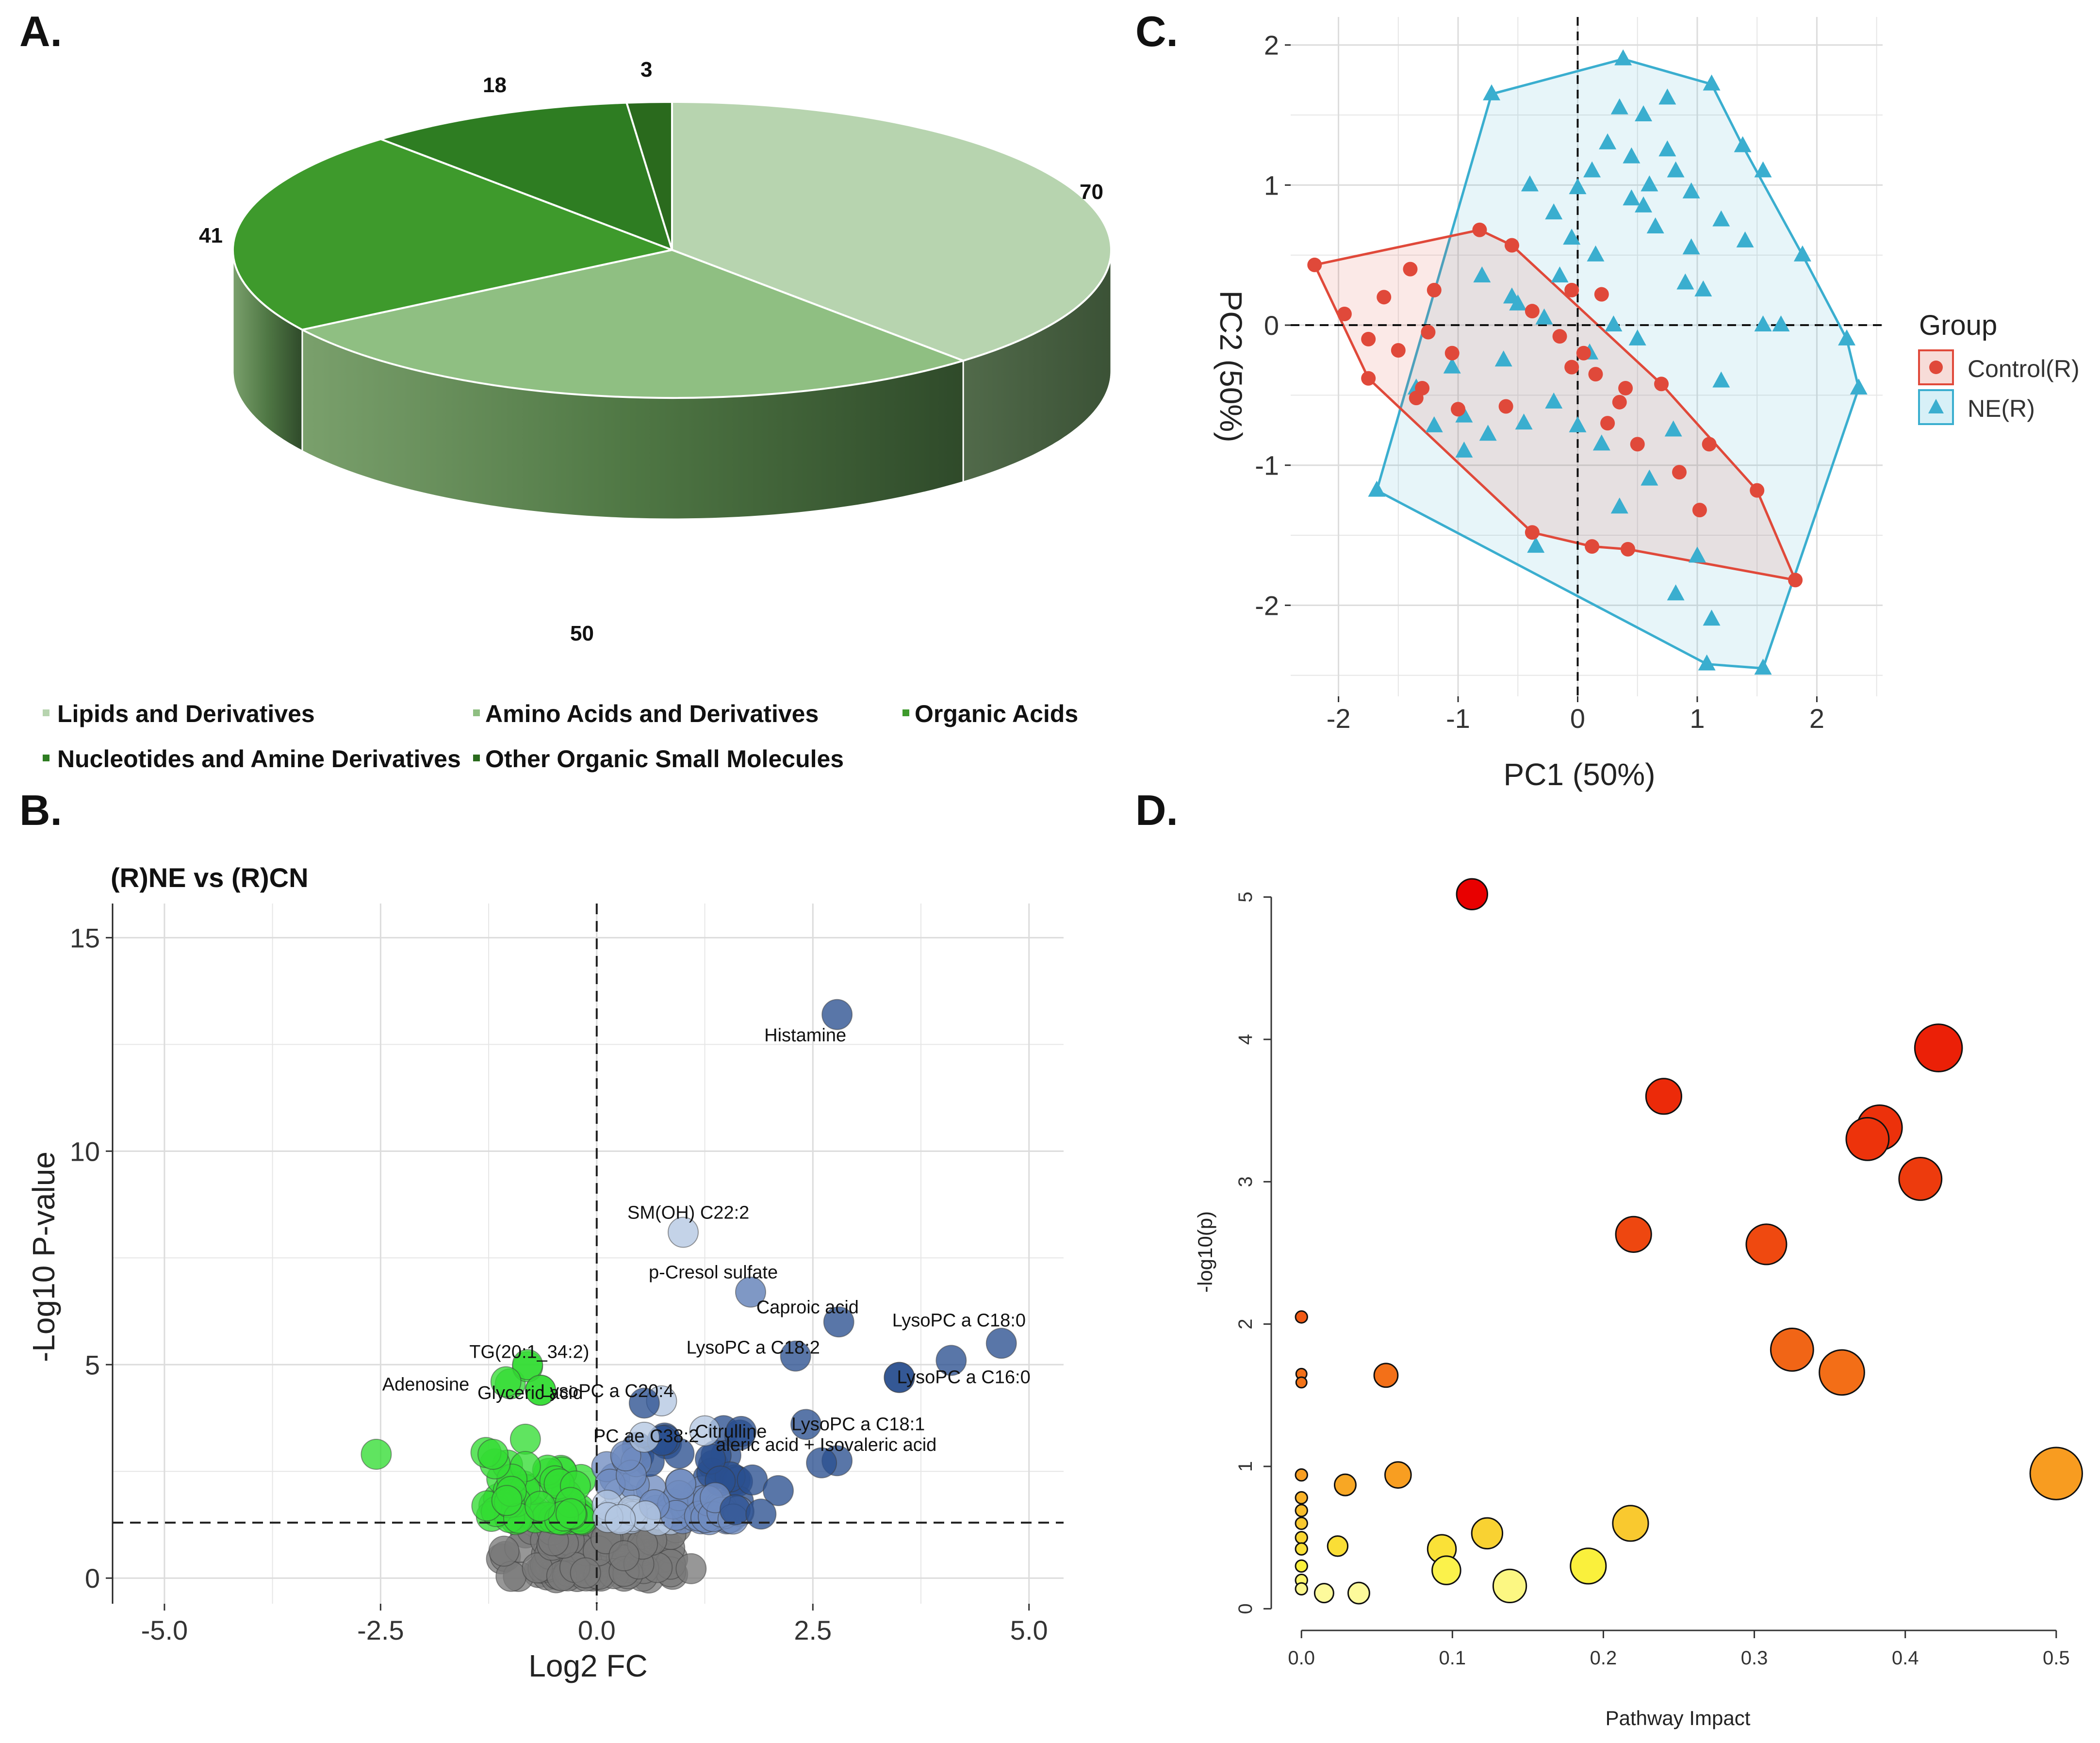 The width and height of the screenshot is (2100, 1743). I want to click on pca-legend-label-control: Control(R), so click(2024, 369).